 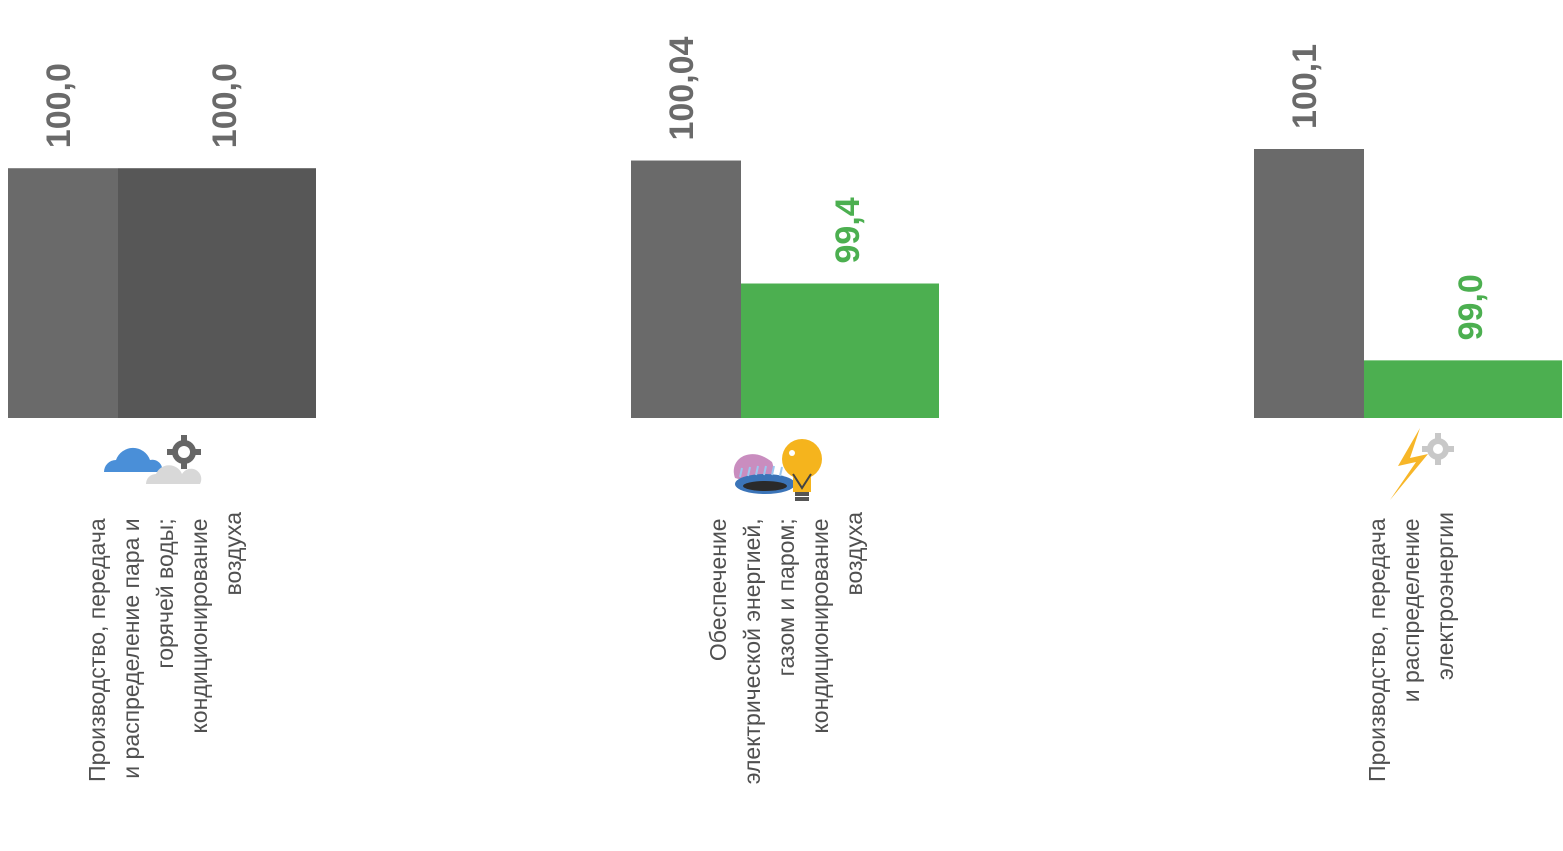 I want to click on cloud-gear-icon, so click(x=153, y=459).